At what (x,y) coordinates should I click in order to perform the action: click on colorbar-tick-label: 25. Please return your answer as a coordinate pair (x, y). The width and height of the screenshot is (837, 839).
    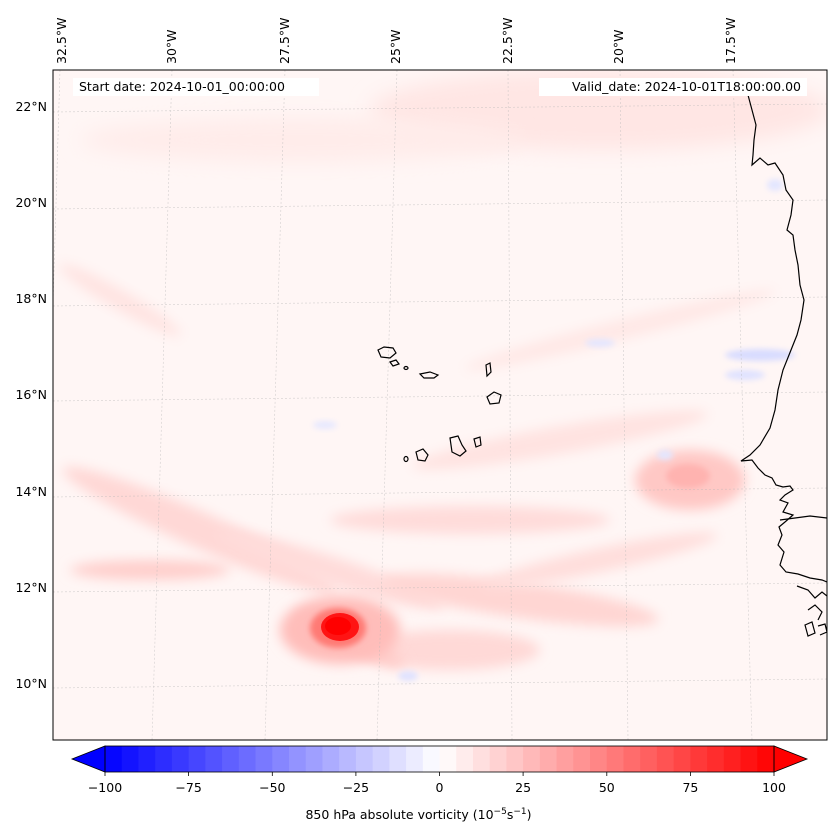
    Looking at the image, I should click on (523, 787).